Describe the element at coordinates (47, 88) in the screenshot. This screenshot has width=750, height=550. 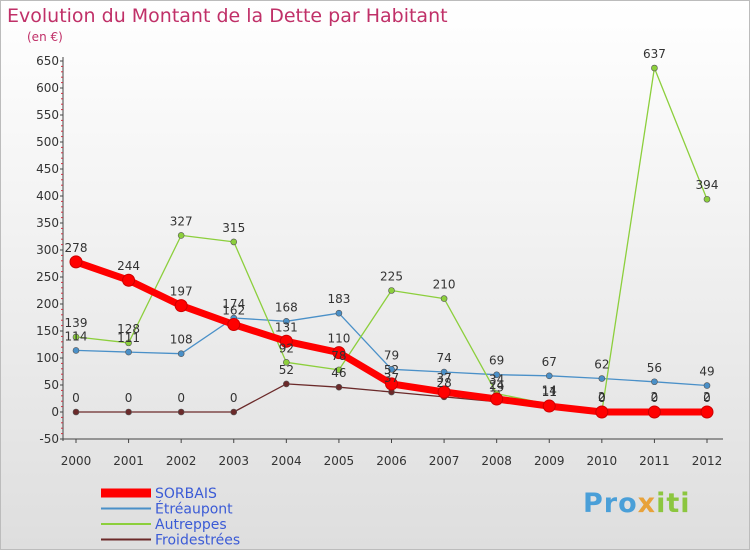
I see `y-tick-label: 600` at that location.